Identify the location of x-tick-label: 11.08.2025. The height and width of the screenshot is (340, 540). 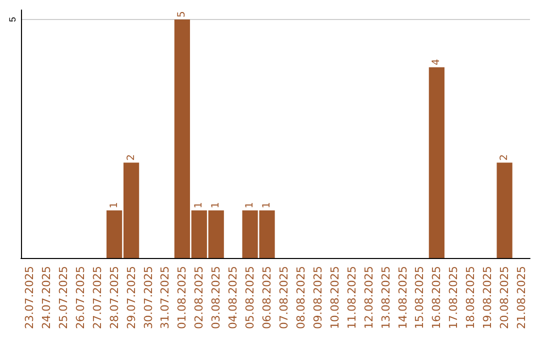
(351, 298).